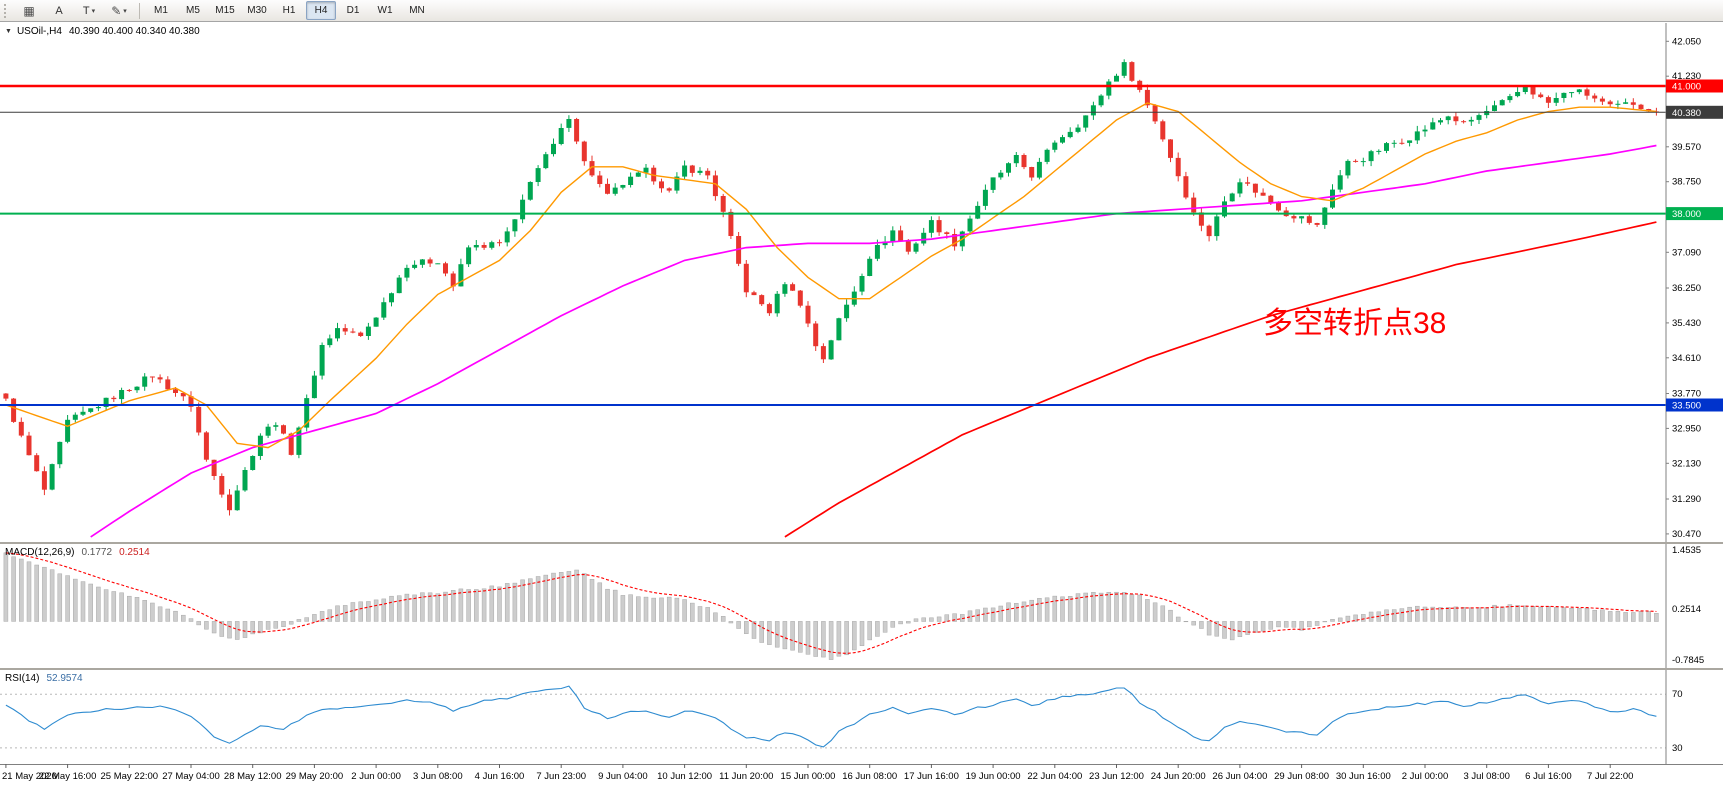  What do you see at coordinates (29, 776) in the screenshot?
I see `svg-text: 21 May 2020` at bounding box center [29, 776].